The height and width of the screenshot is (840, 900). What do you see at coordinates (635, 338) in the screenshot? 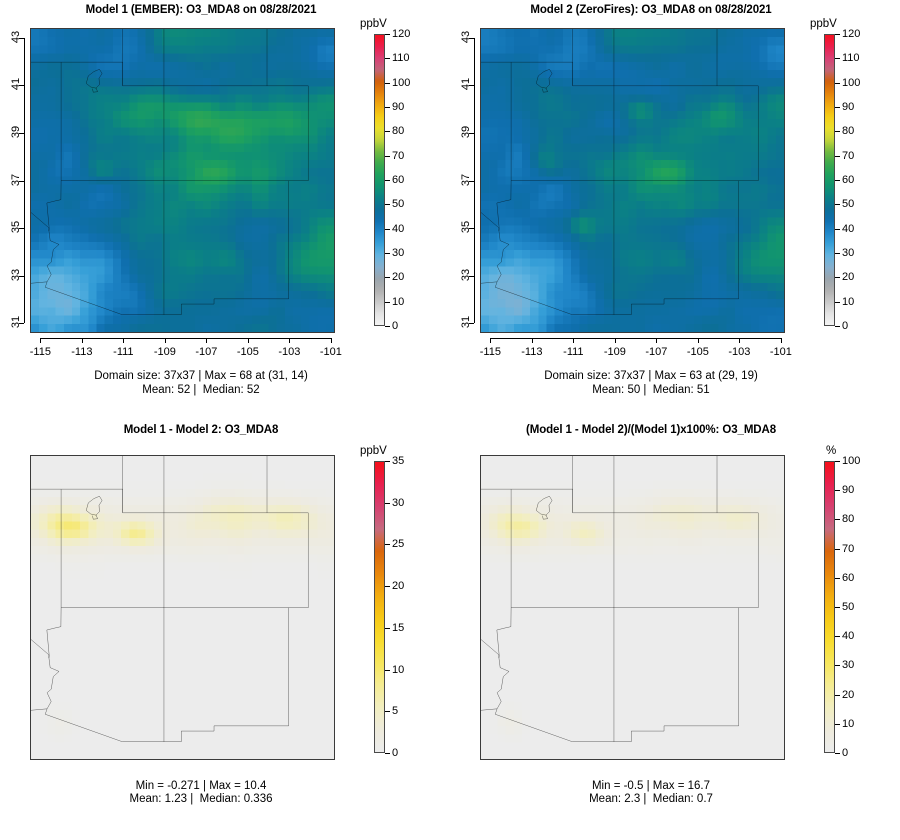
I see `x-axis-line` at bounding box center [635, 338].